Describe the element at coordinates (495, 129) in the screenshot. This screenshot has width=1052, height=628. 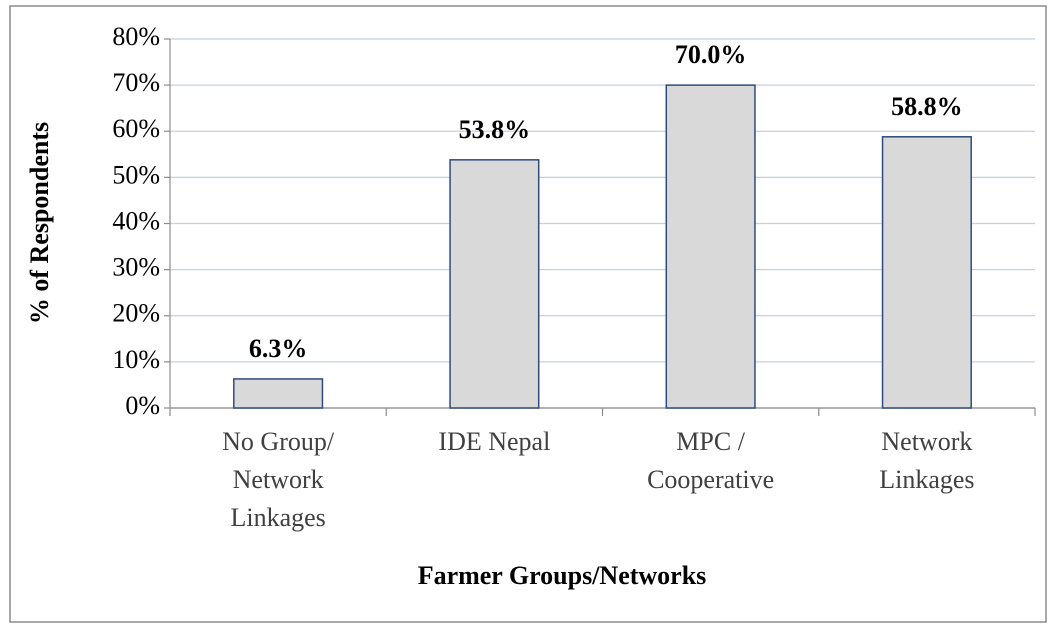
I see `value-label: 53.8%` at that location.